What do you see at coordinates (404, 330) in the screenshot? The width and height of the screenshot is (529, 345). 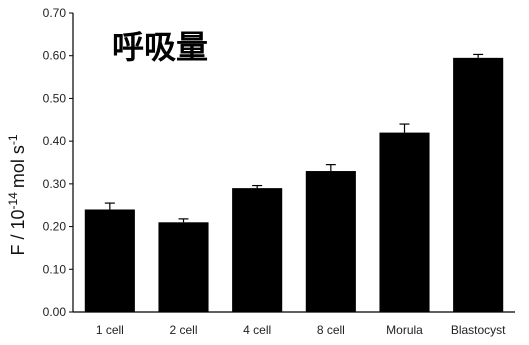 I see `x-tick-label: Morula` at bounding box center [404, 330].